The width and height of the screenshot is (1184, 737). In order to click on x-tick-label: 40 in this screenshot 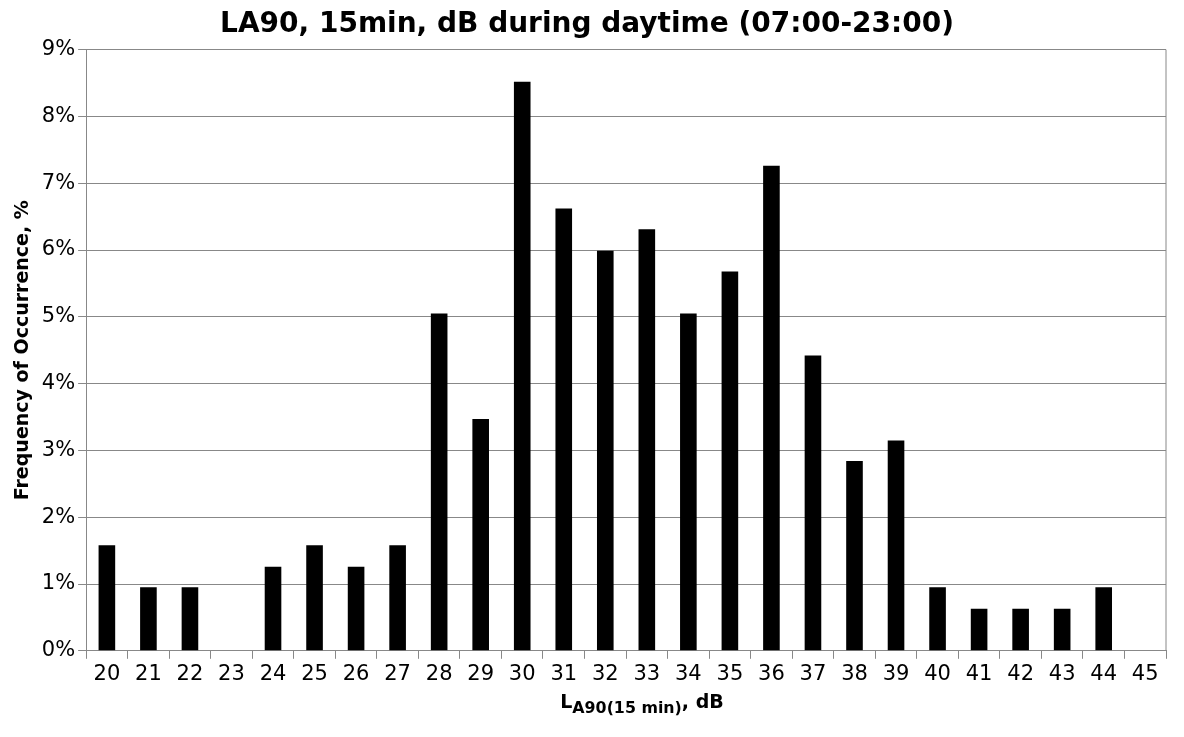, I will do `click(937, 672)`.